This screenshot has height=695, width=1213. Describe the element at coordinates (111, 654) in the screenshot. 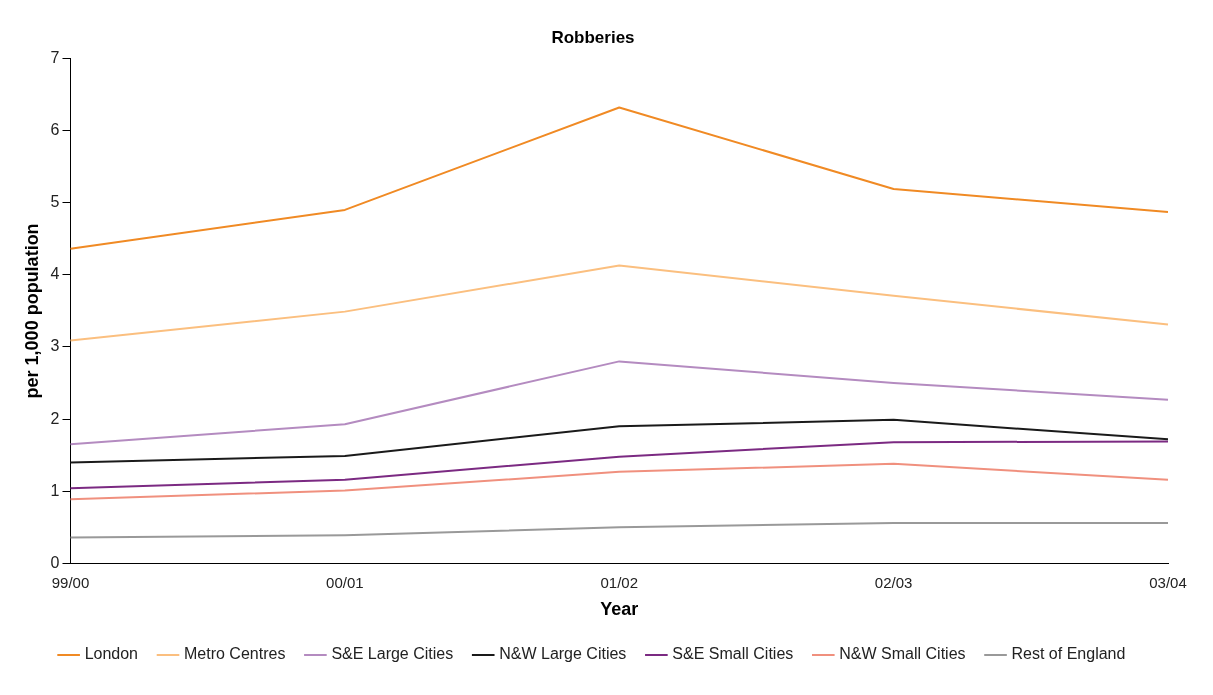

I see `legend-label: London` at that location.